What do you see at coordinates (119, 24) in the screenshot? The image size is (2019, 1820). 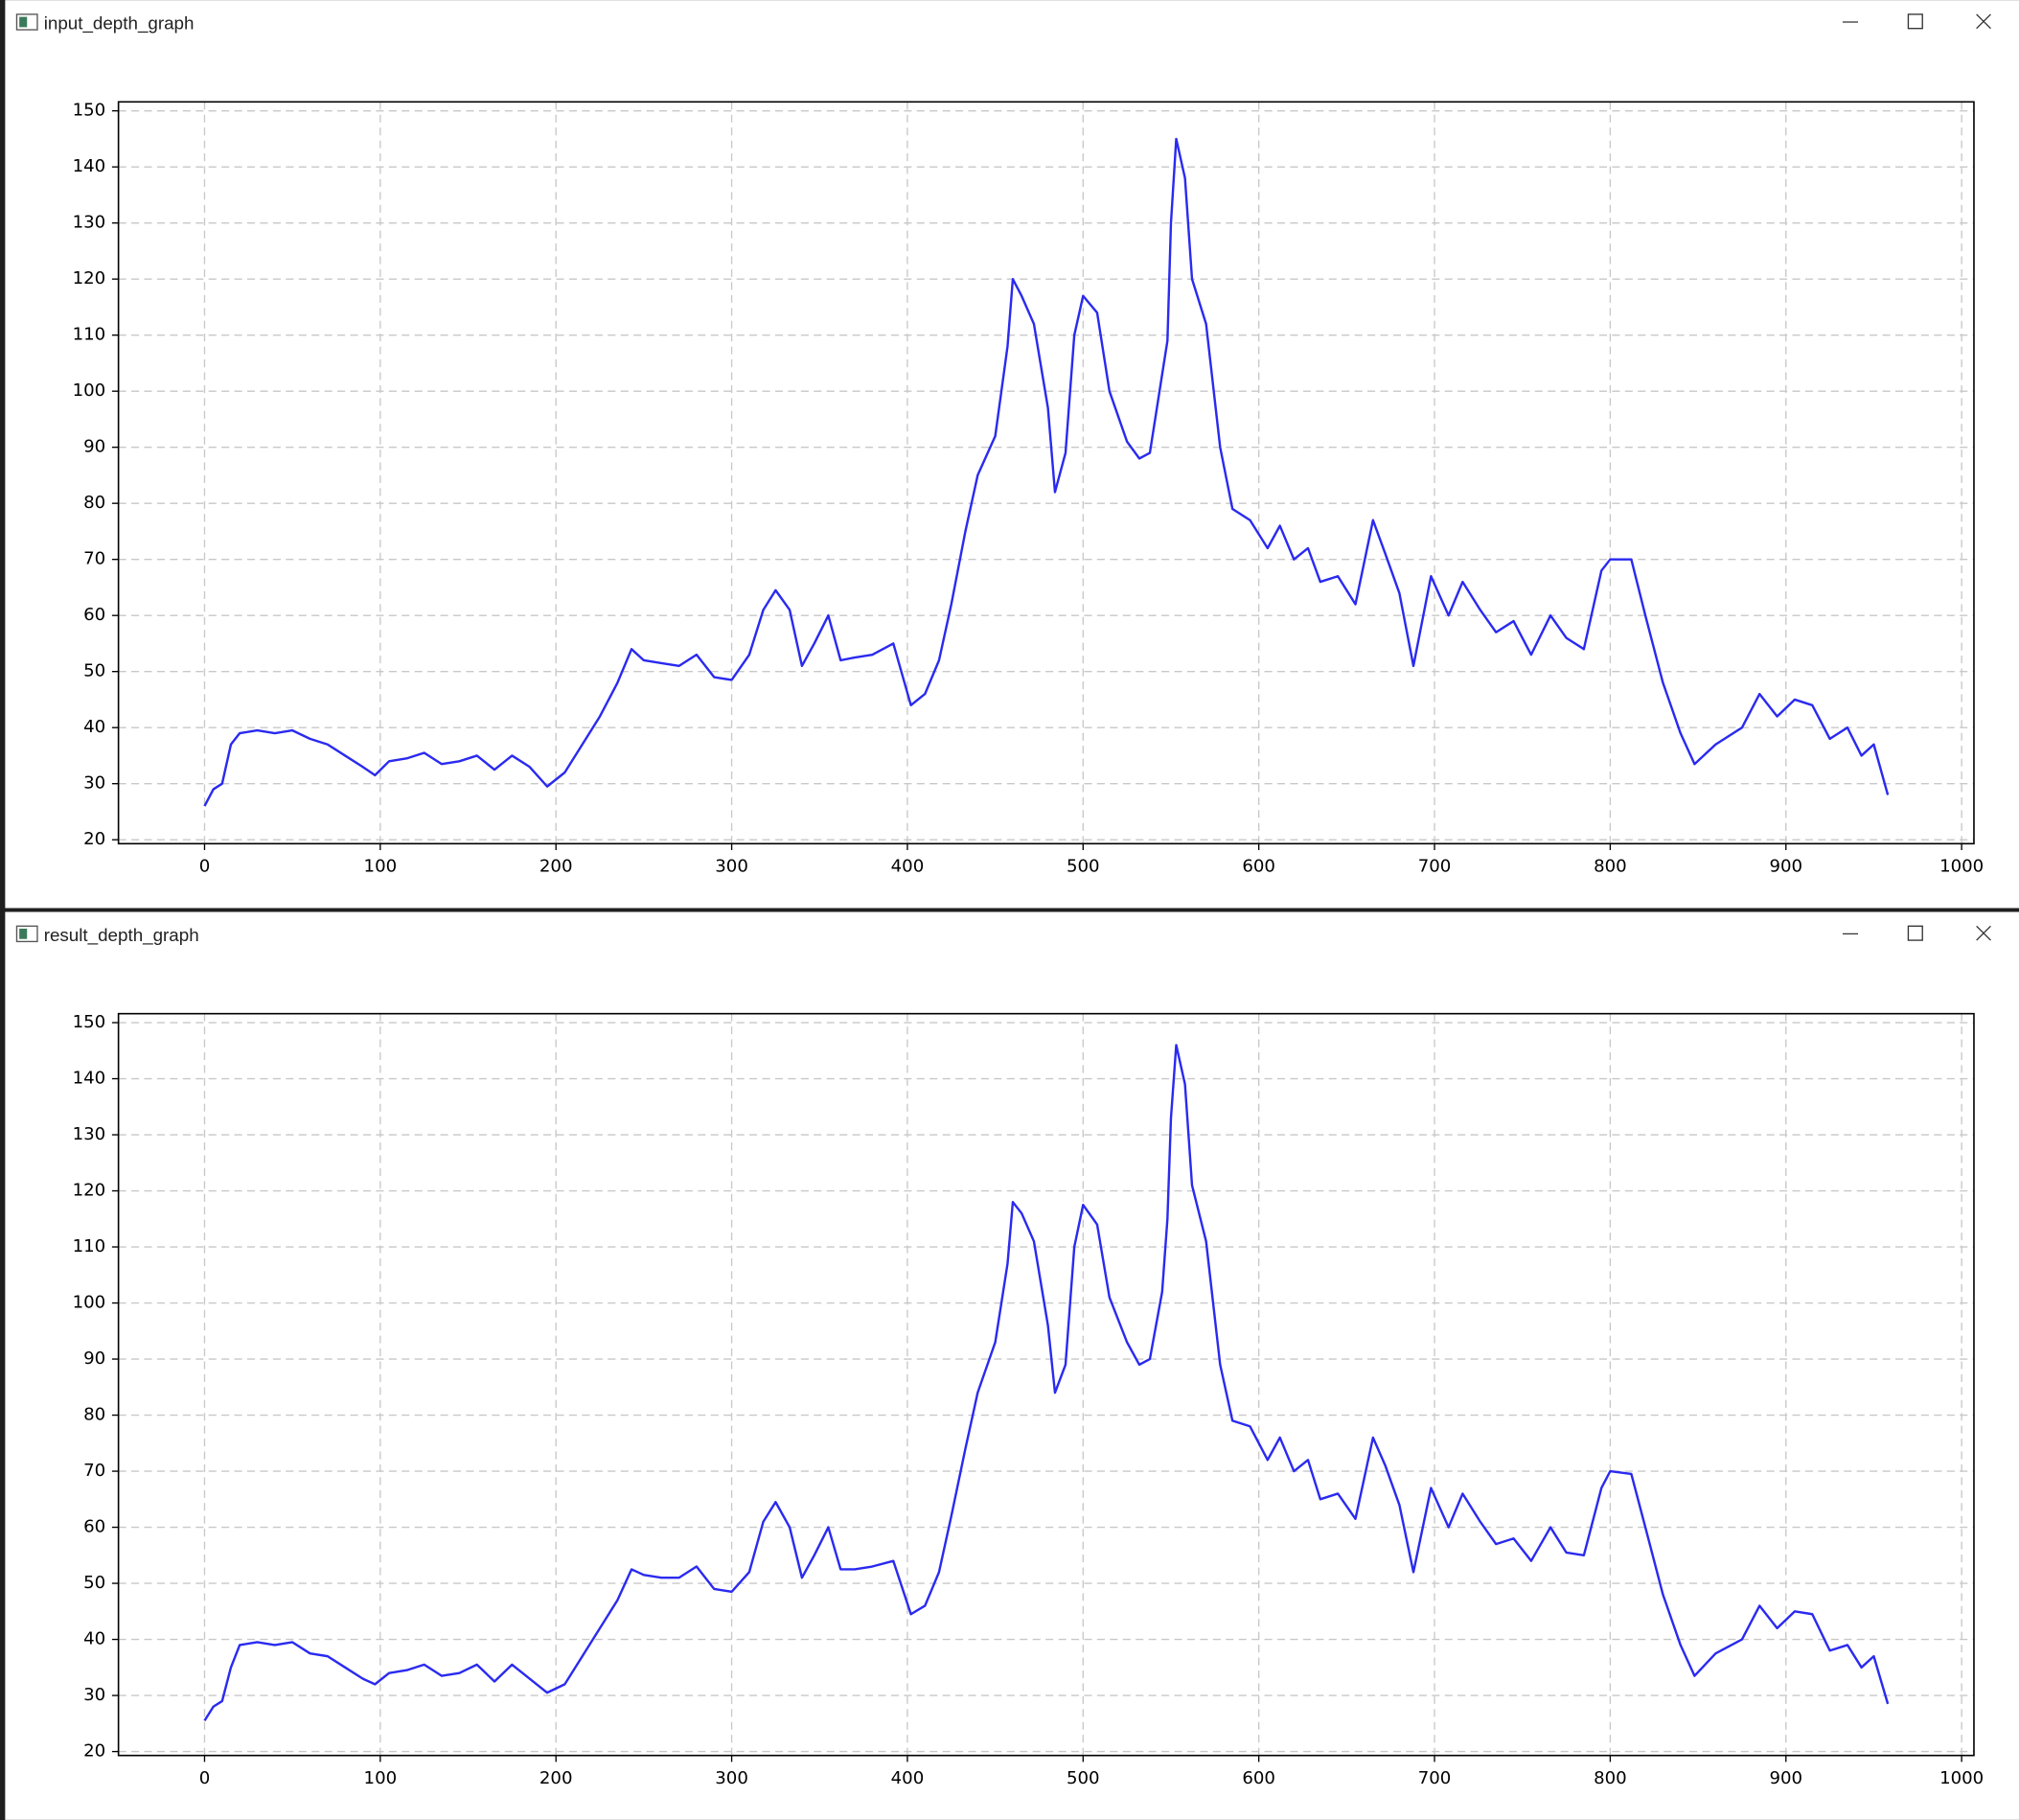 I see `window-title: input_depth_graph` at bounding box center [119, 24].